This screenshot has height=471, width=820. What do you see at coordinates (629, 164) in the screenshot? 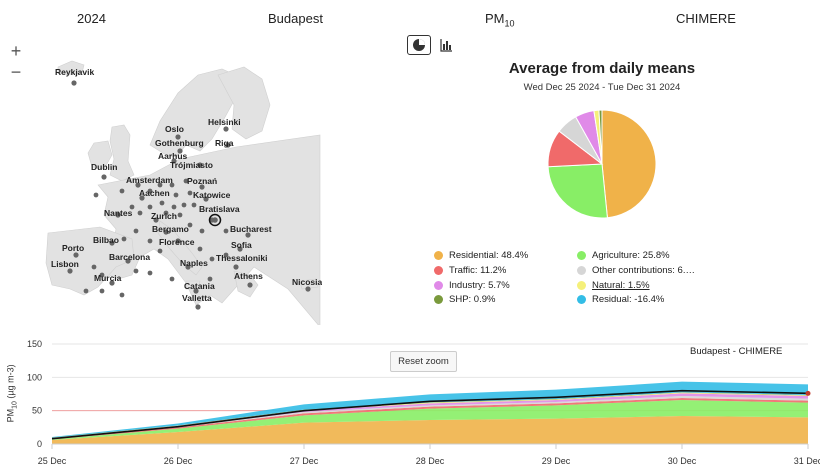
I see `pie-slice-residential` at bounding box center [629, 164].